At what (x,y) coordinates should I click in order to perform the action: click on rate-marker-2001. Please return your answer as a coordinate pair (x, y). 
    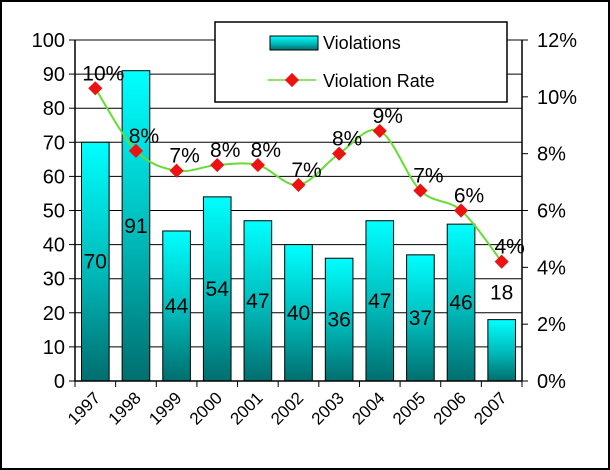
    Looking at the image, I should click on (257, 165).